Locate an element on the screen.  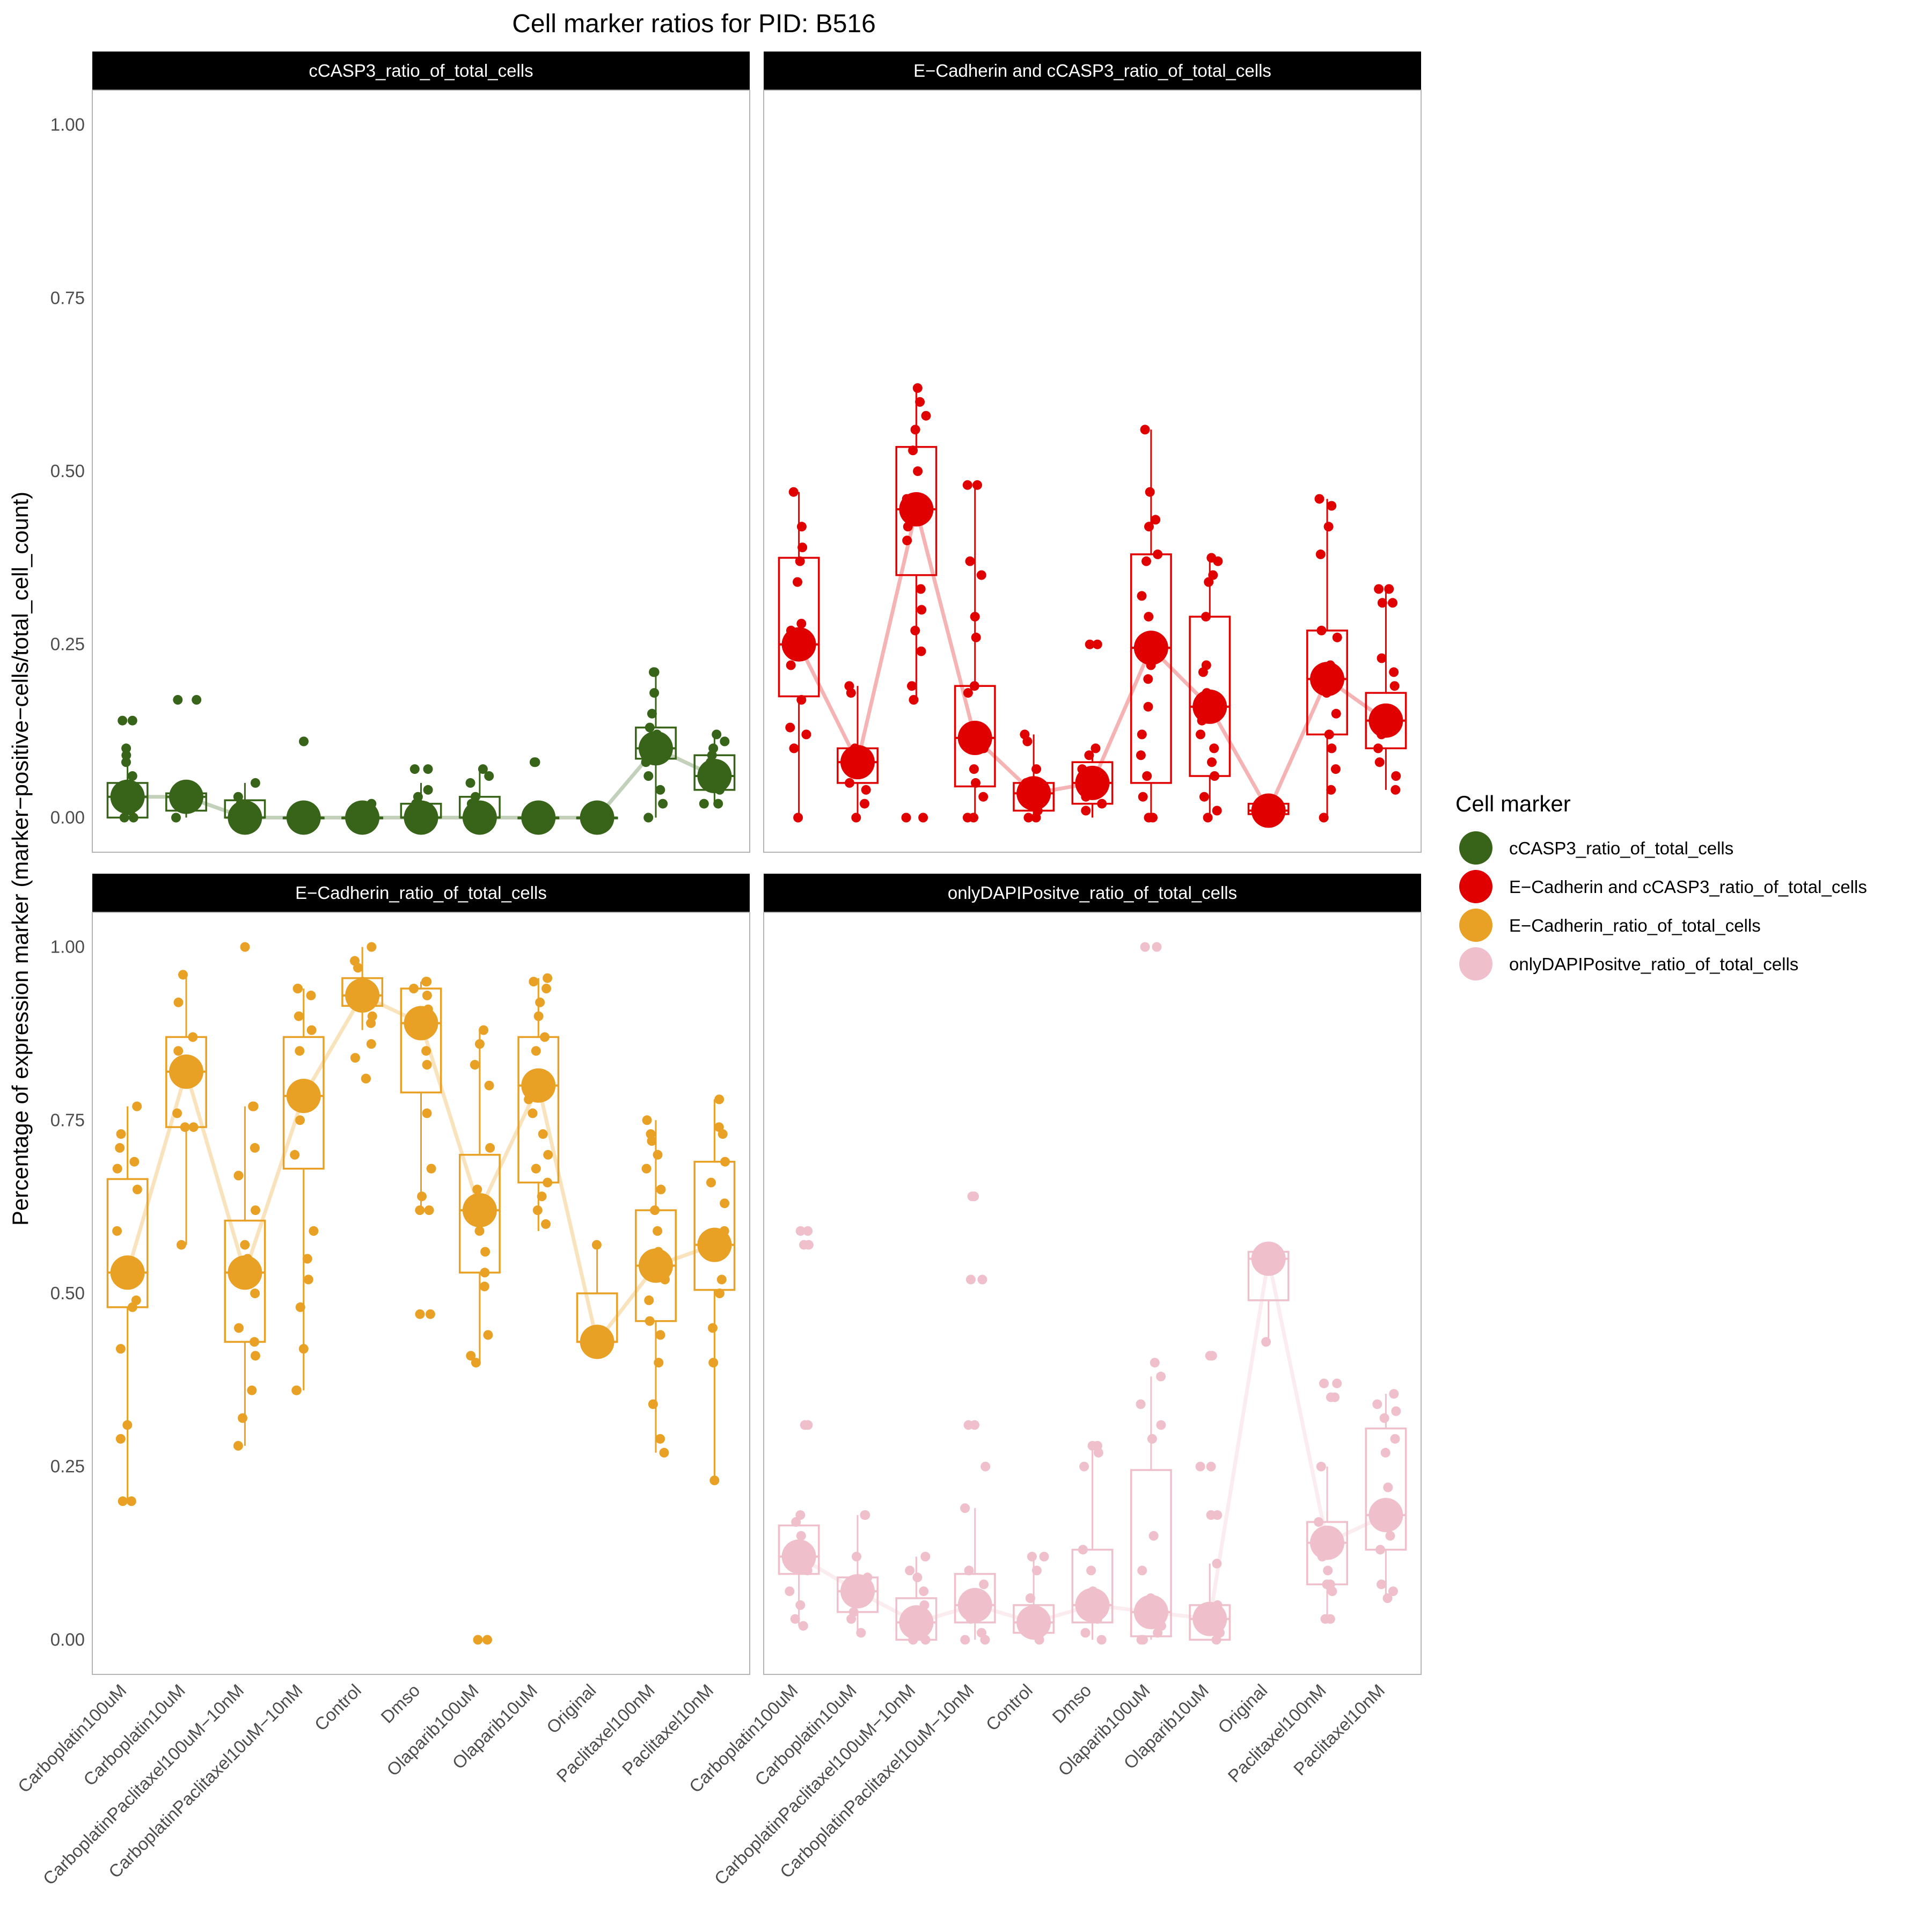
legend-label: E−Cadherin_ratio_of_total_cells is located at coordinates (1635, 925).